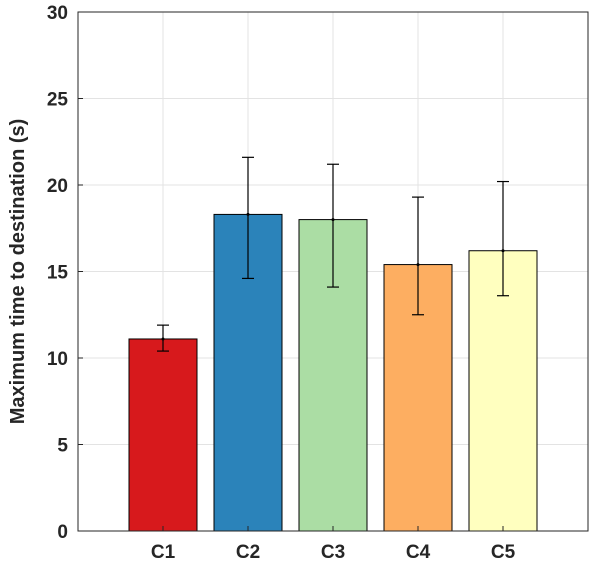 This screenshot has width=598, height=579. Describe the element at coordinates (503, 552) in the screenshot. I see `x-tick-label-c5: C5` at that location.